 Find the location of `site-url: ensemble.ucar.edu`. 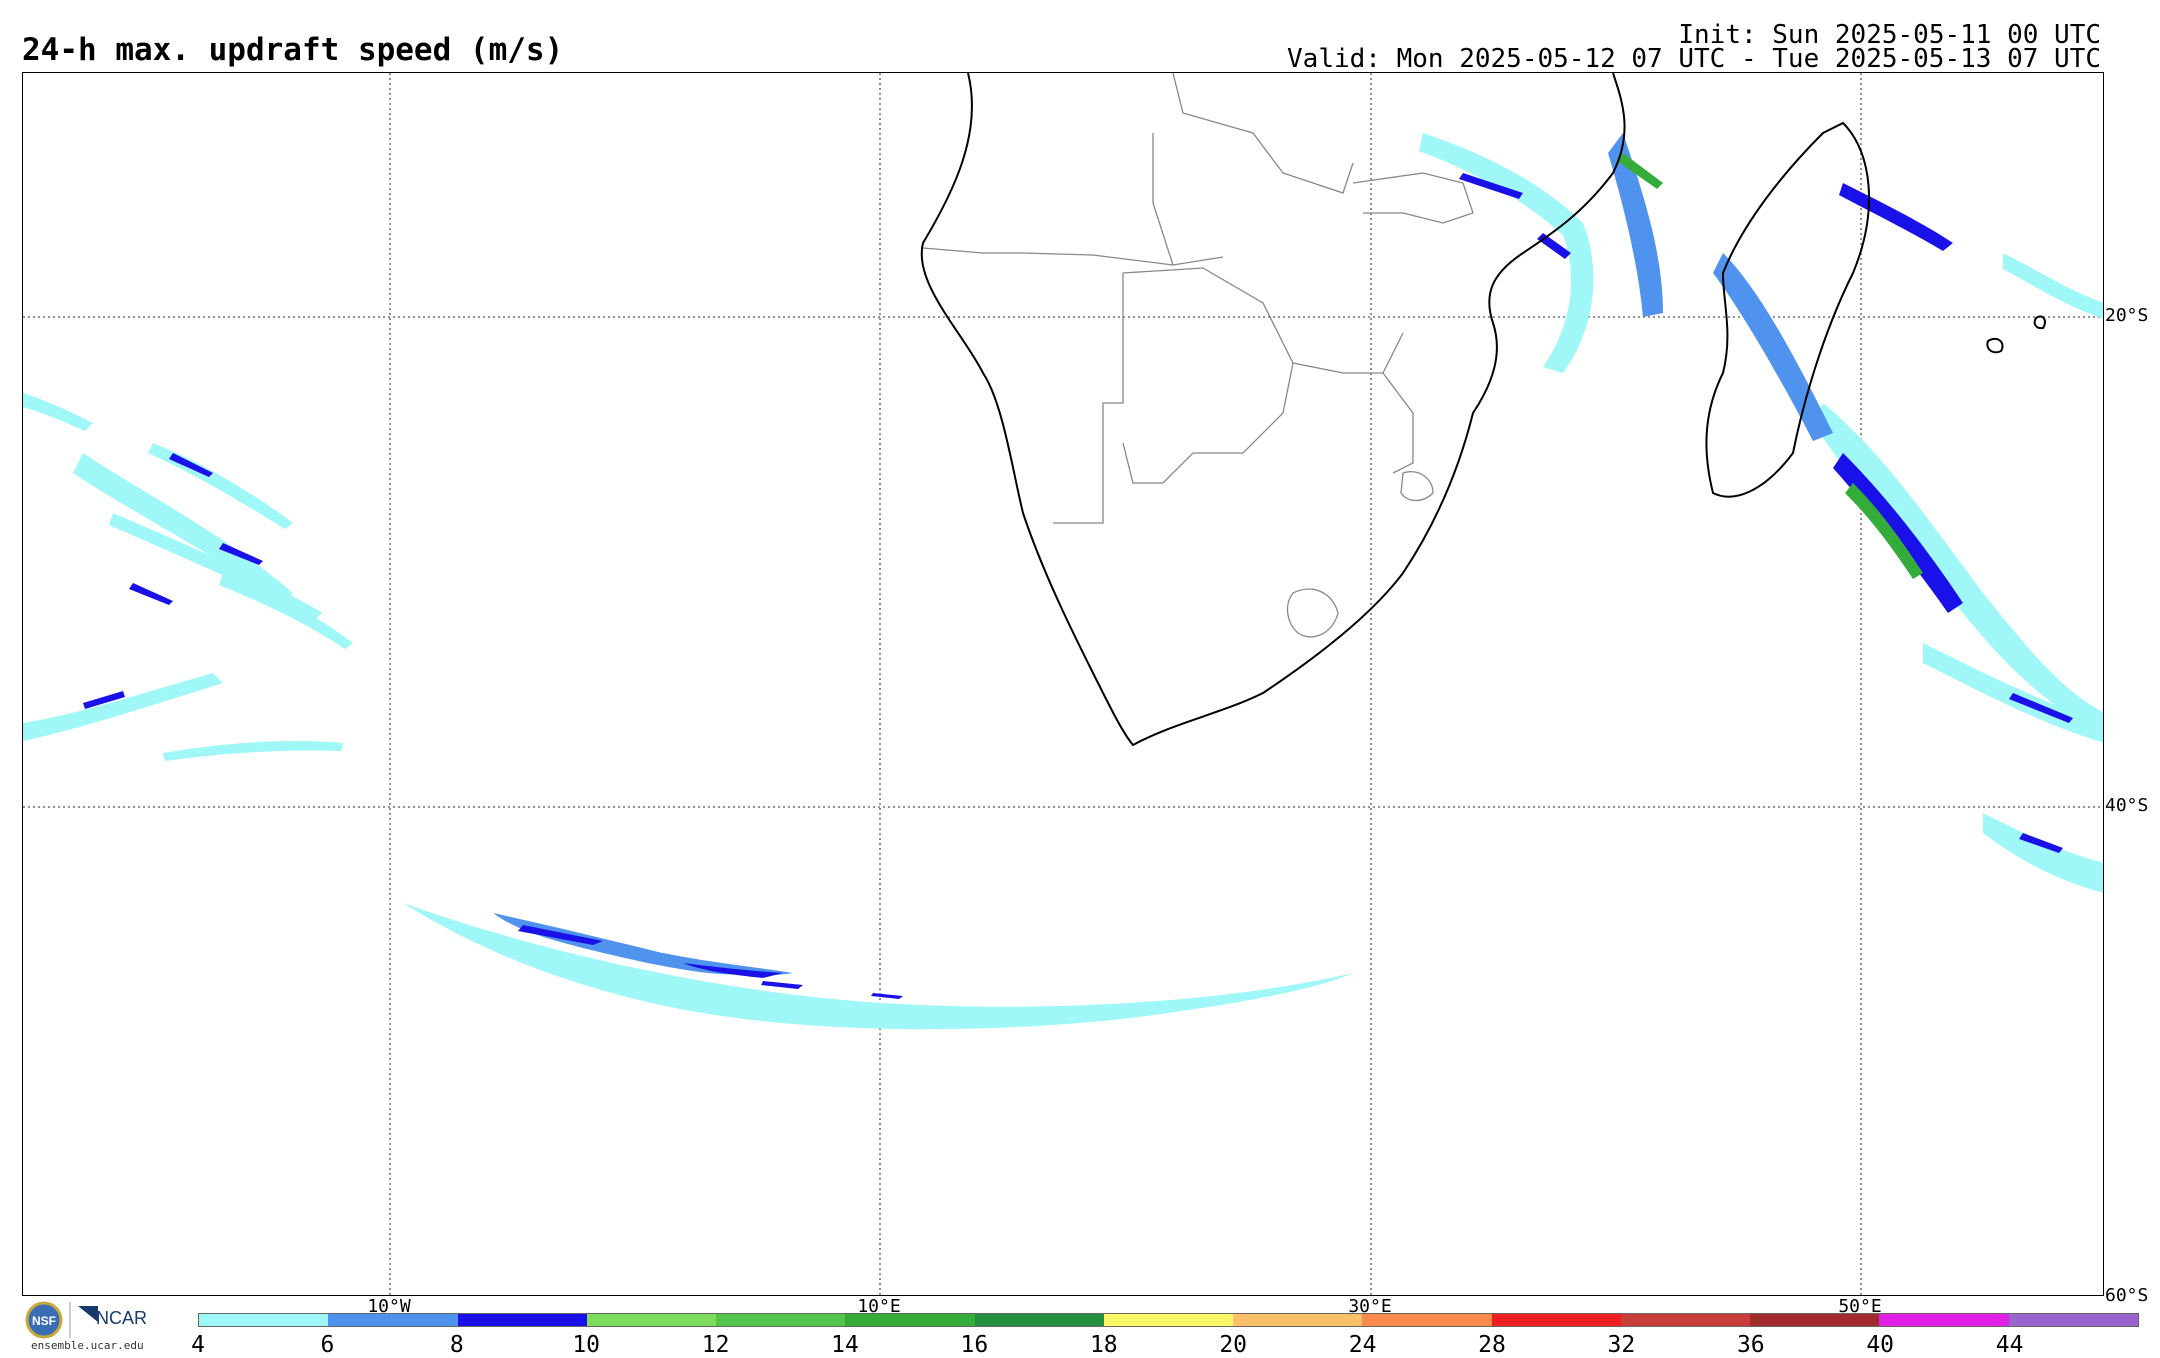

site-url: ensemble.ucar.edu is located at coordinates (87, 1345).